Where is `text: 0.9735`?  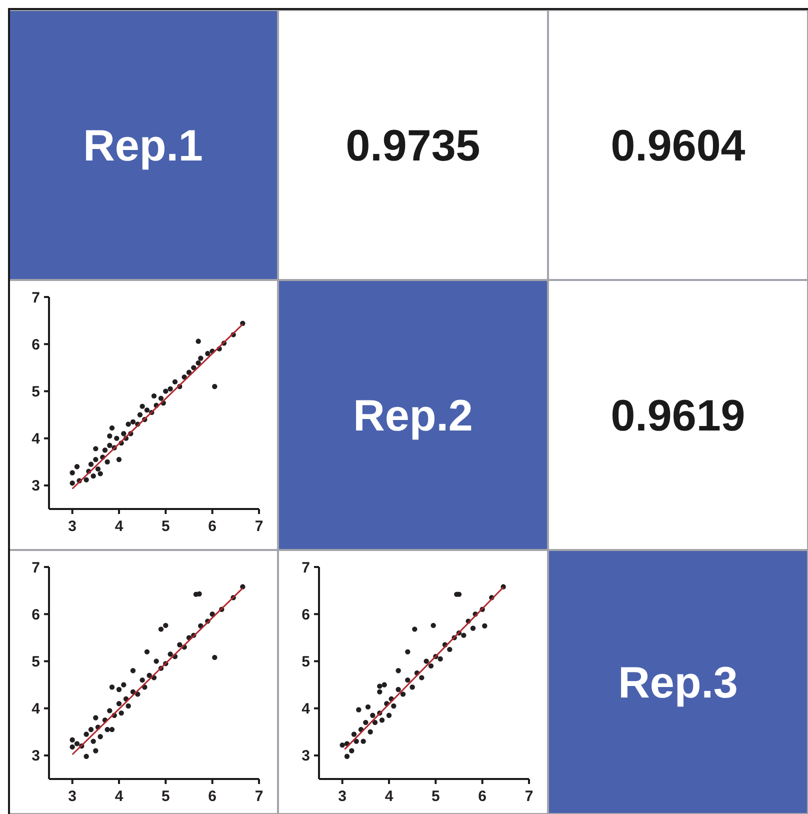 text: 0.9735 is located at coordinates (413, 145).